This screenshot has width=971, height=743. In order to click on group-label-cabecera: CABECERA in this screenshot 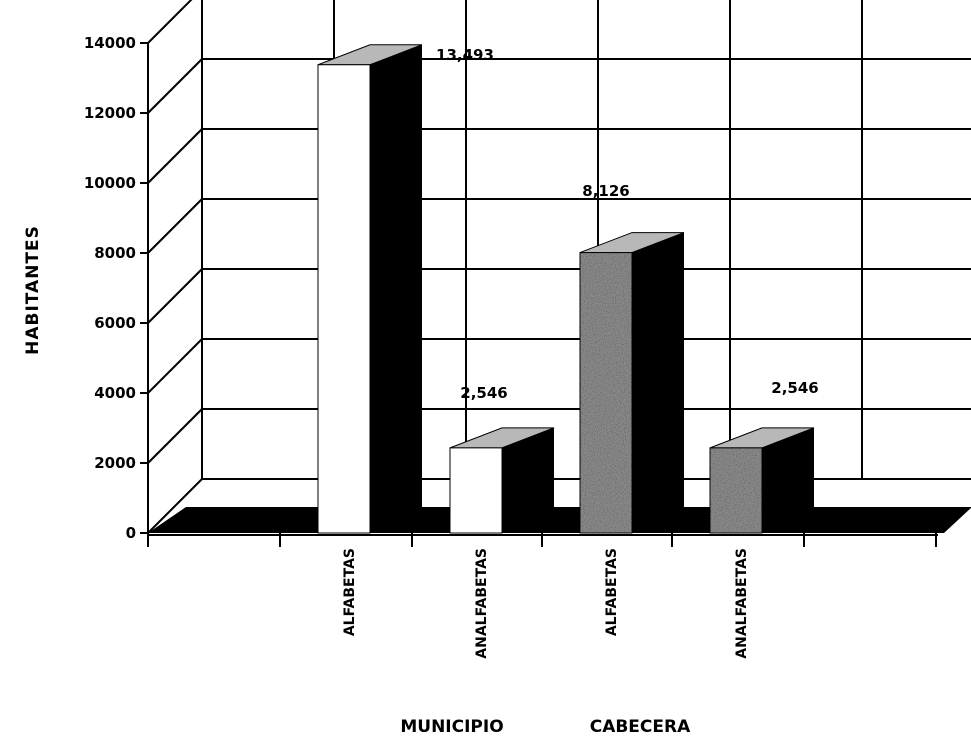, I will do `click(640, 727)`.